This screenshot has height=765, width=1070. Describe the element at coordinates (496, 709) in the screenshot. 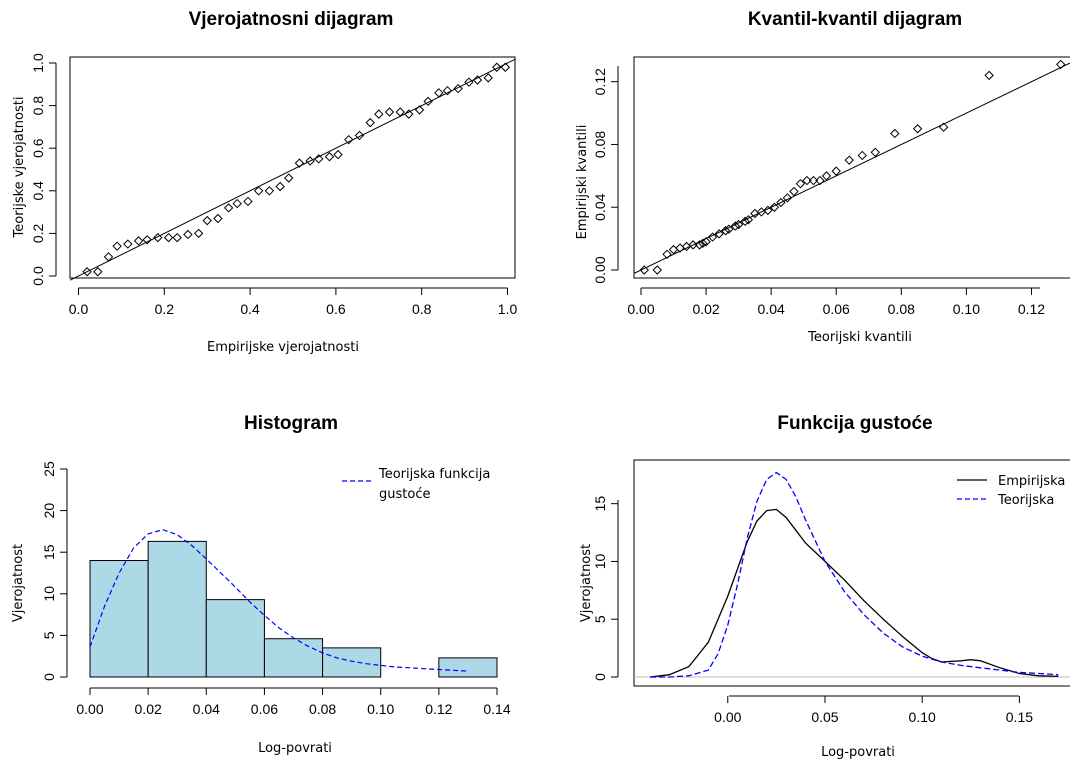

I see `x-tick-label: 0.14` at that location.